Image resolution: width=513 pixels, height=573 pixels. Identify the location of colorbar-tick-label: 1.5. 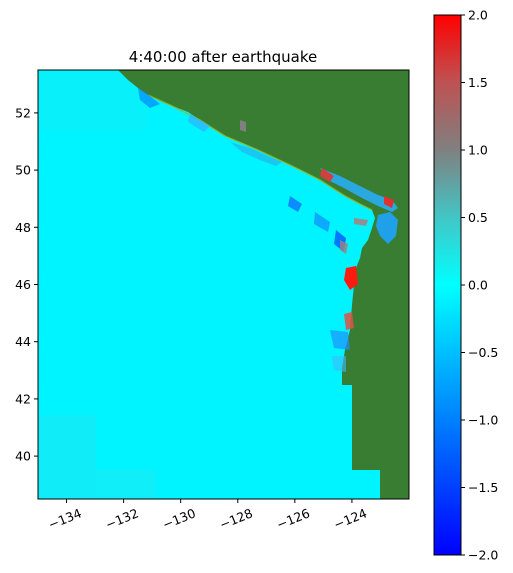
(478, 82).